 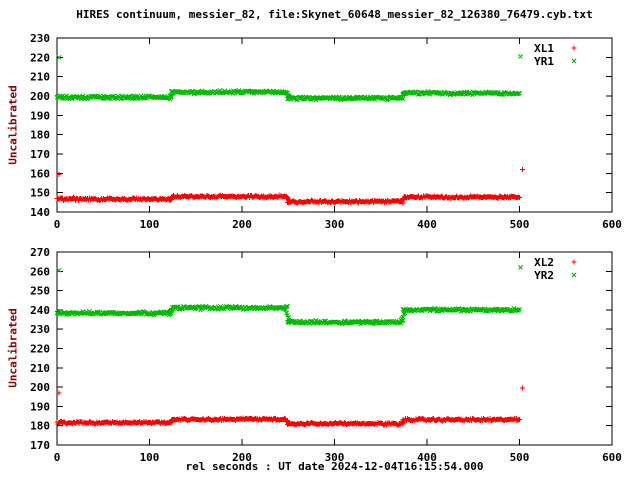 What do you see at coordinates (289, 186) in the screenshot?
I see `series-XL1` at bounding box center [289, 186].